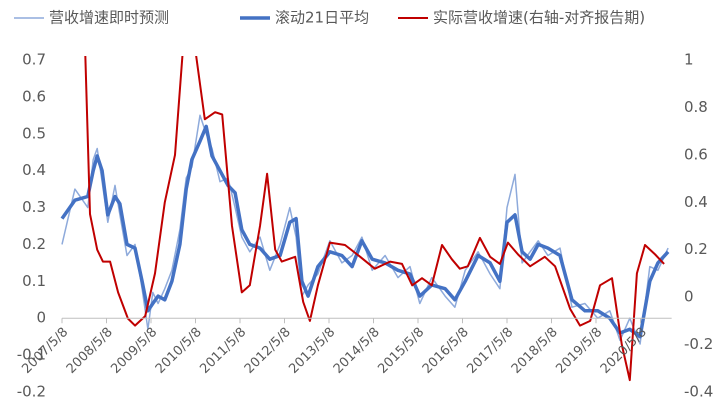 This screenshot has width=723, height=405. Describe the element at coordinates (689, 60) in the screenshot. I see `y2-tick-label: 1` at that location.